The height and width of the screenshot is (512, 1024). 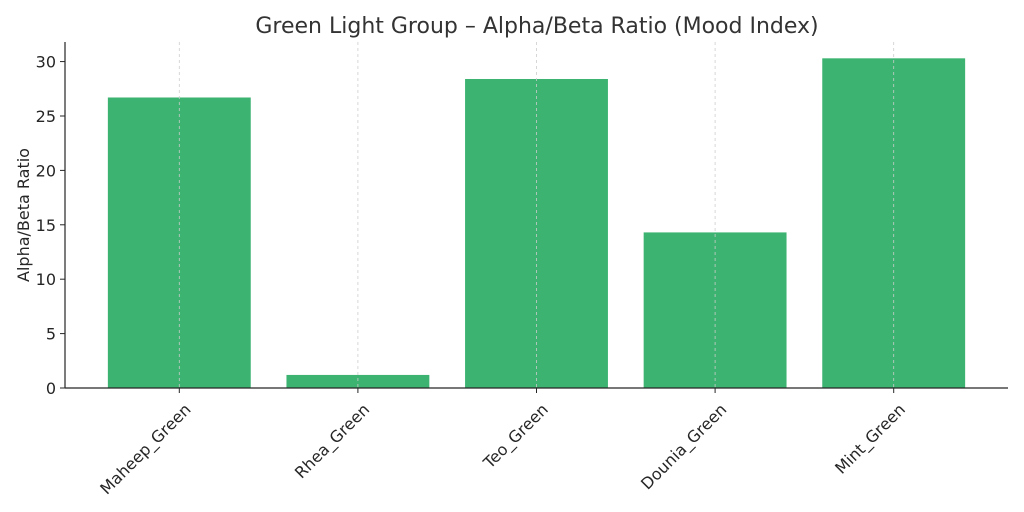 What do you see at coordinates (536, 233) in the screenshot?
I see `bar-teo-green` at bounding box center [536, 233].